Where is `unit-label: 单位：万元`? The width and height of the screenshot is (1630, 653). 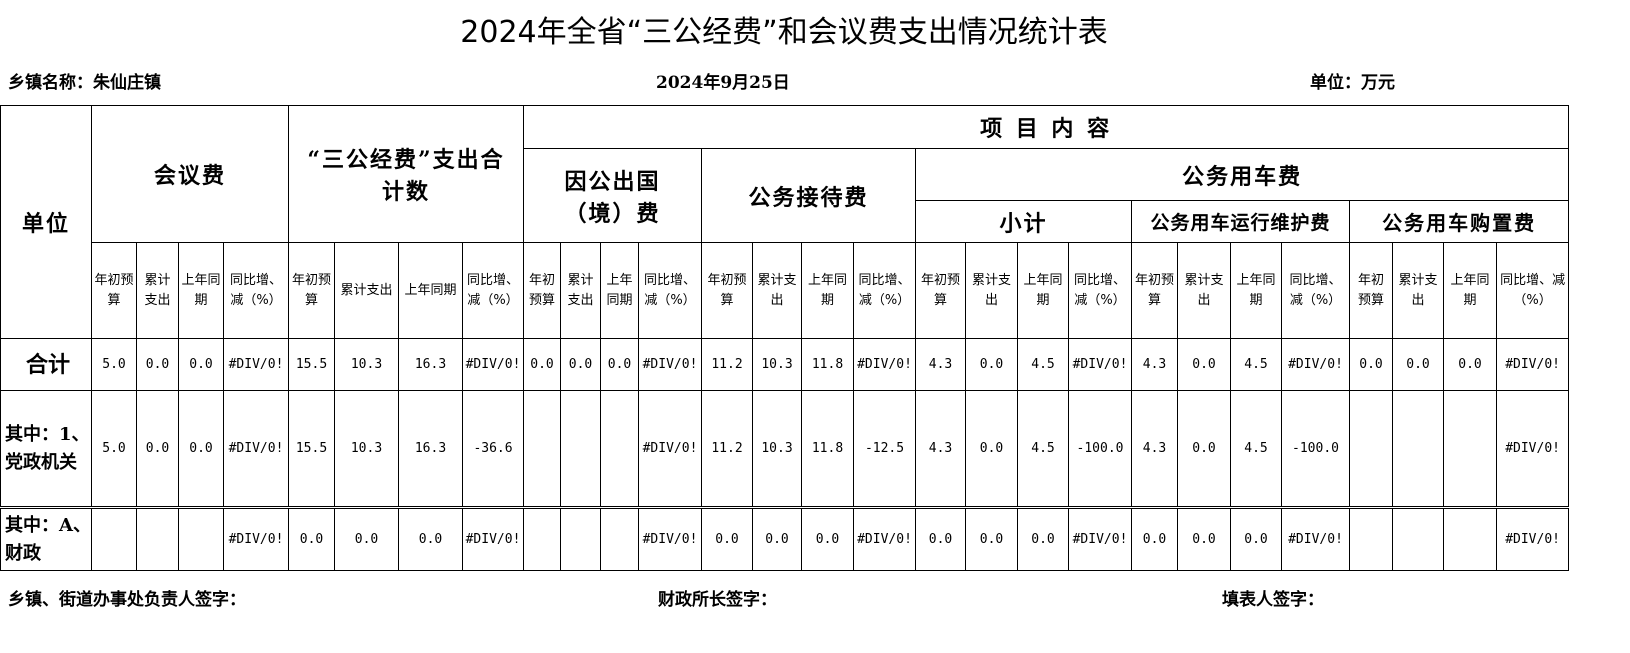 unit-label: 单位：万元 is located at coordinates (1352, 83).